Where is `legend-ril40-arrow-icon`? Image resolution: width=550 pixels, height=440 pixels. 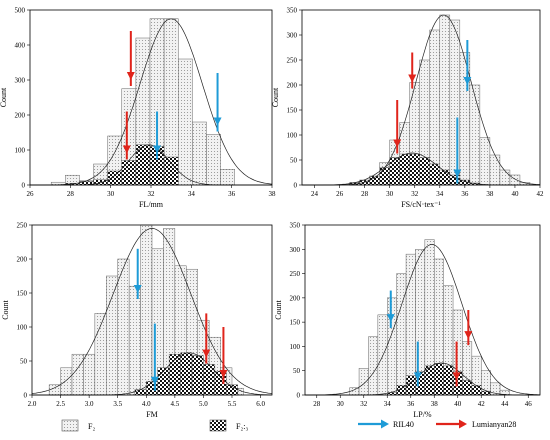 legend-ril40-arrow-icon is located at coordinates (373, 424).